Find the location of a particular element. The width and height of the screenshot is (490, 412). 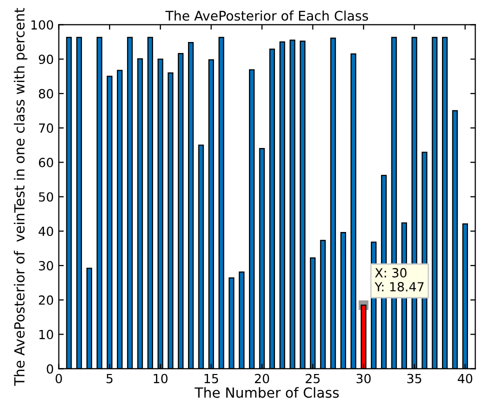

y-axis-title: The AvePosterior of veinTest in one class with percent is located at coordinates (21, 197).